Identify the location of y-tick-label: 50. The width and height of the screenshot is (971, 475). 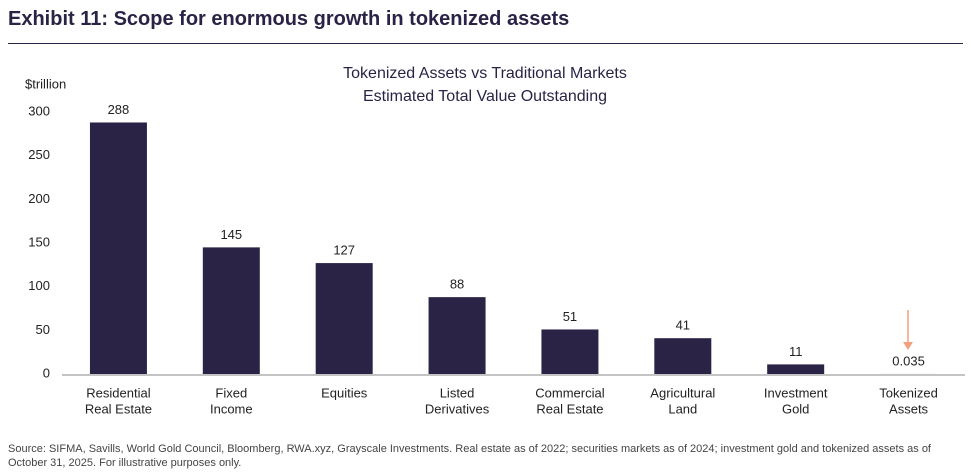
(43, 329).